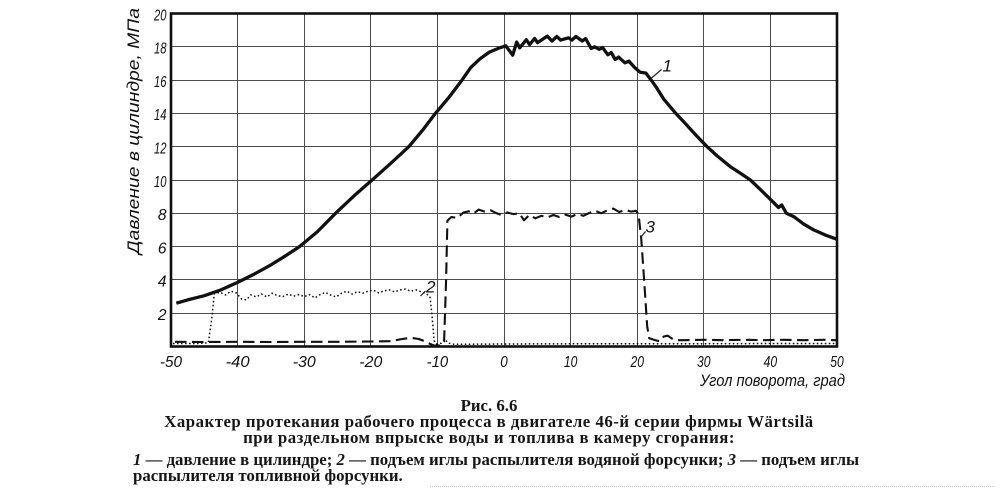 The height and width of the screenshot is (492, 1000). Describe the element at coordinates (704, 362) in the screenshot. I see `svg-text: 30` at that location.